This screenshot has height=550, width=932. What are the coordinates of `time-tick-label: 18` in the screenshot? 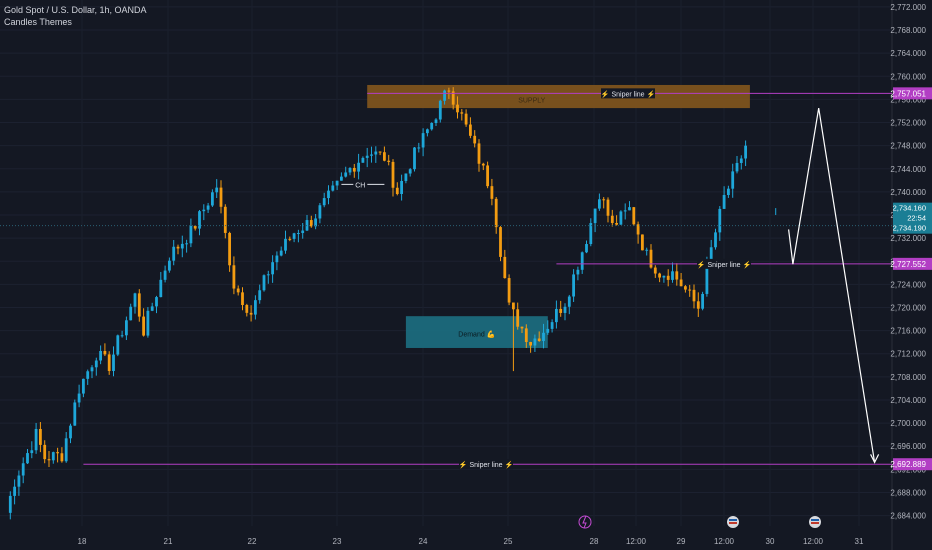 It's located at (82, 541).